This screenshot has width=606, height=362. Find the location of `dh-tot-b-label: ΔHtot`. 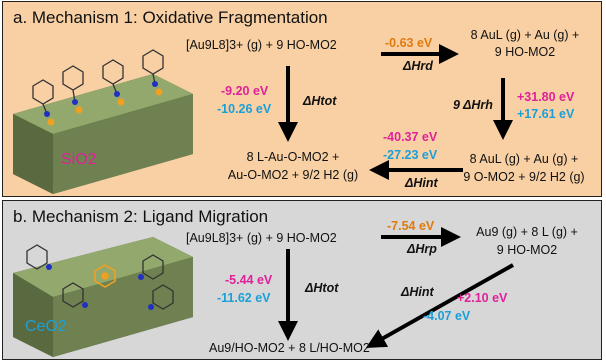

dh-tot-b-label: ΔHtot is located at coordinates (322, 288).